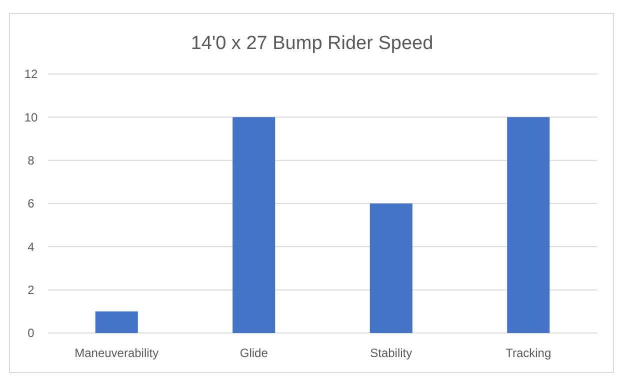 The height and width of the screenshot is (389, 620). I want to click on x-tick-label: Tracking, so click(529, 353).